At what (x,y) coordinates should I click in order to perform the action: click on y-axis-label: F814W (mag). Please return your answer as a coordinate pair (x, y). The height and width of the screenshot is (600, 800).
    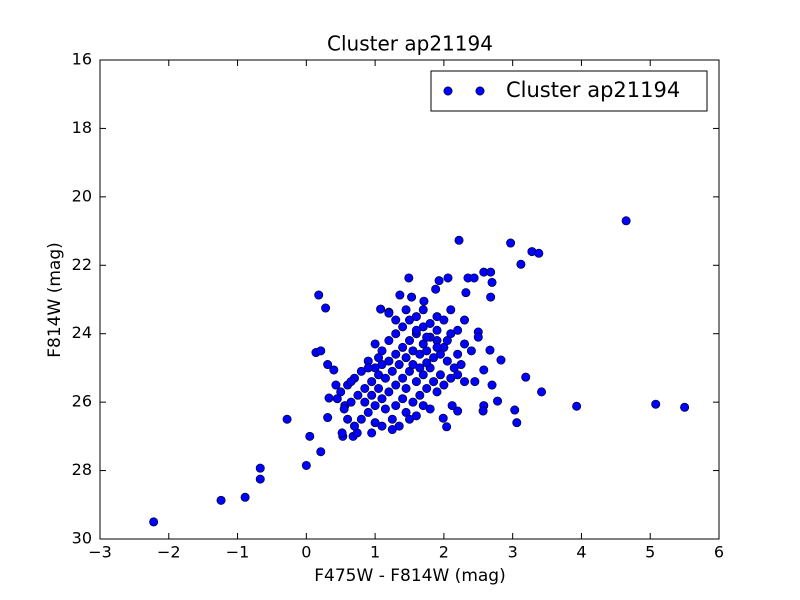
    Looking at the image, I should click on (55, 299).